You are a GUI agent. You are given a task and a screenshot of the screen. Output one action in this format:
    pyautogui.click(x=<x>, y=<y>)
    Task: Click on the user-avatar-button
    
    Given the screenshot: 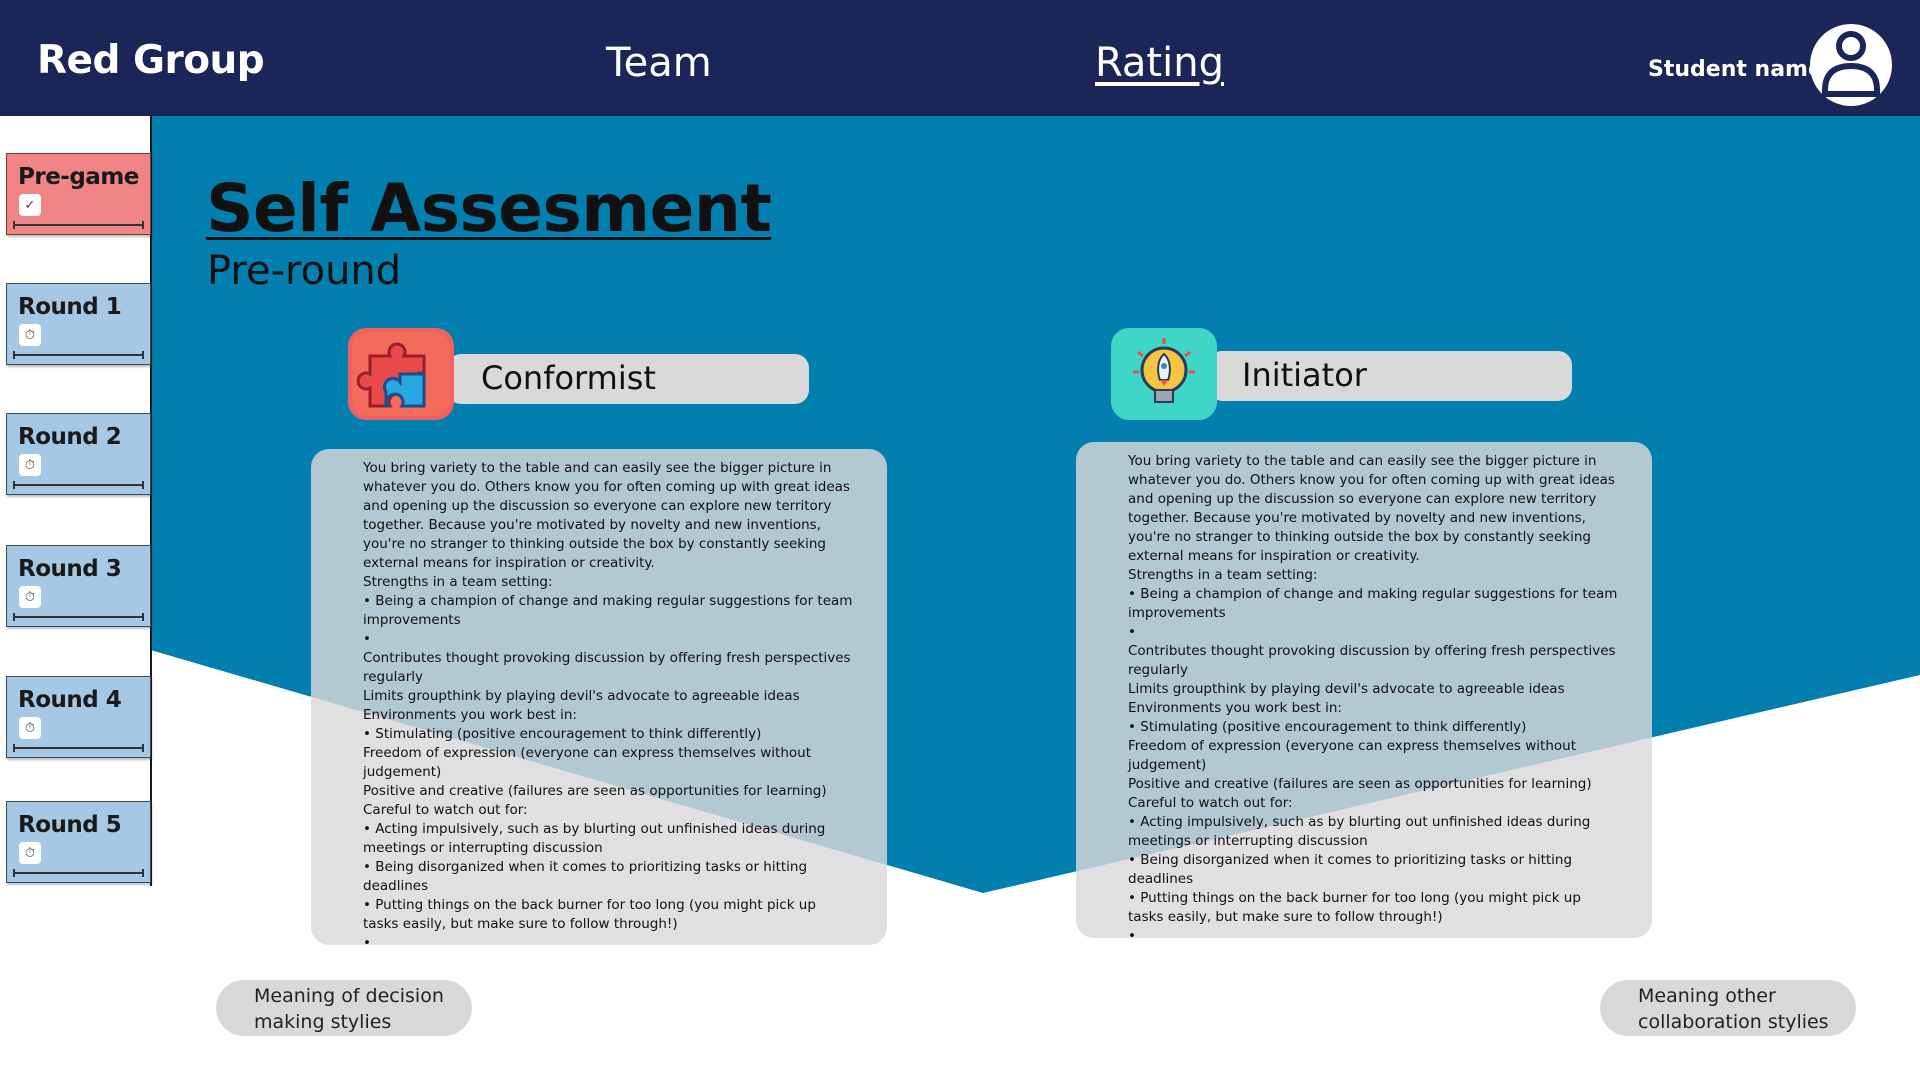 What is the action you would take?
    pyautogui.click(x=1851, y=65)
    